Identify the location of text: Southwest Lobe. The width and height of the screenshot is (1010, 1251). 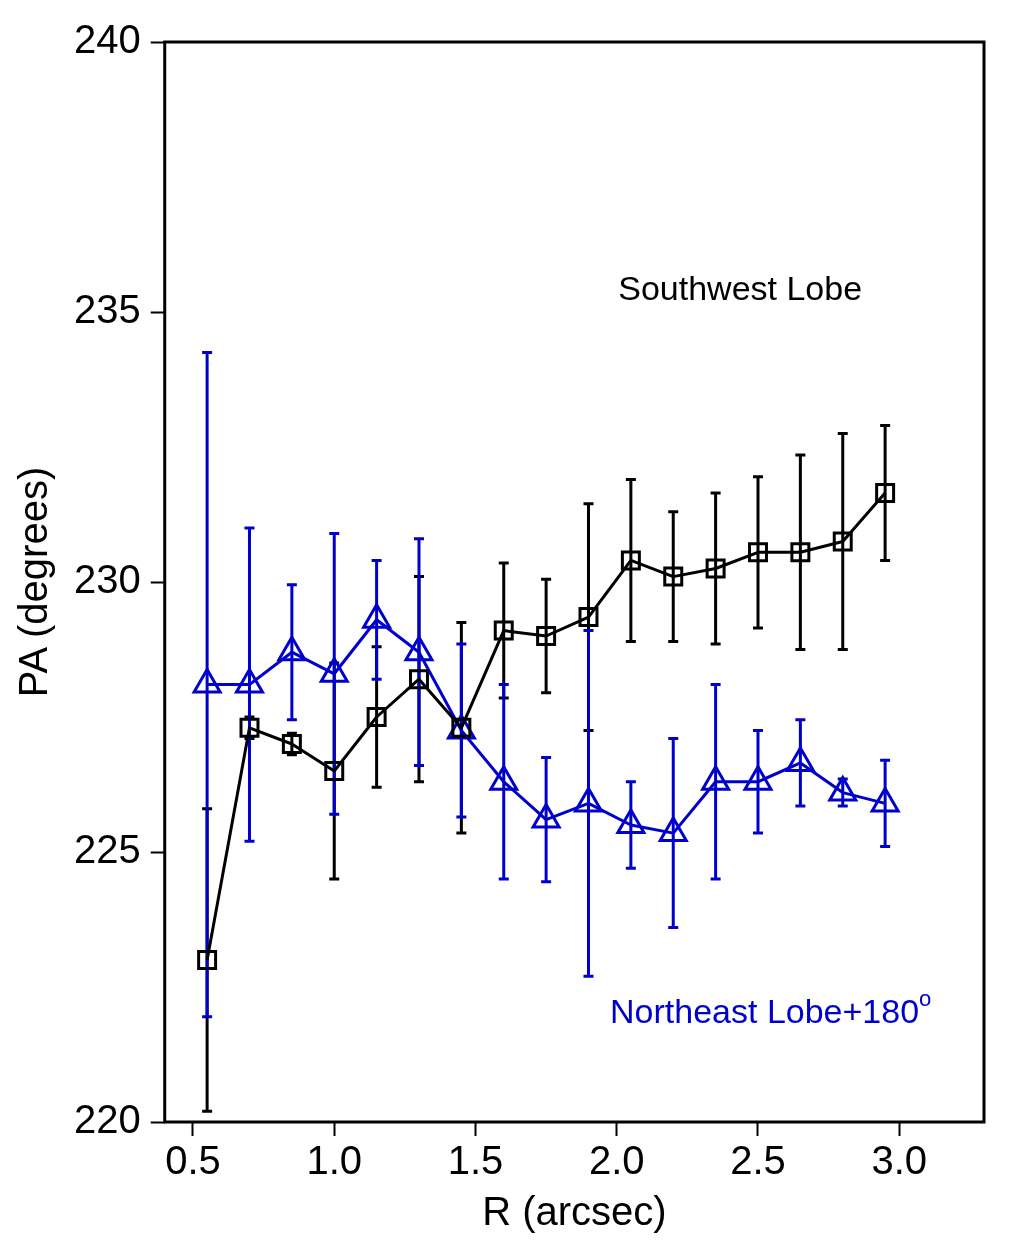
(740, 287).